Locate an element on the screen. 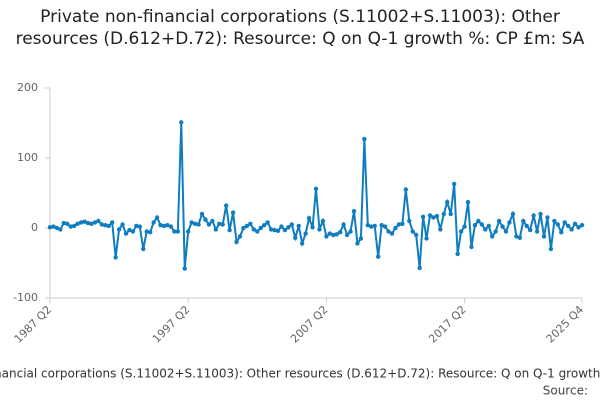  x-tick-label: 1997 Q2 is located at coordinates (171, 324).